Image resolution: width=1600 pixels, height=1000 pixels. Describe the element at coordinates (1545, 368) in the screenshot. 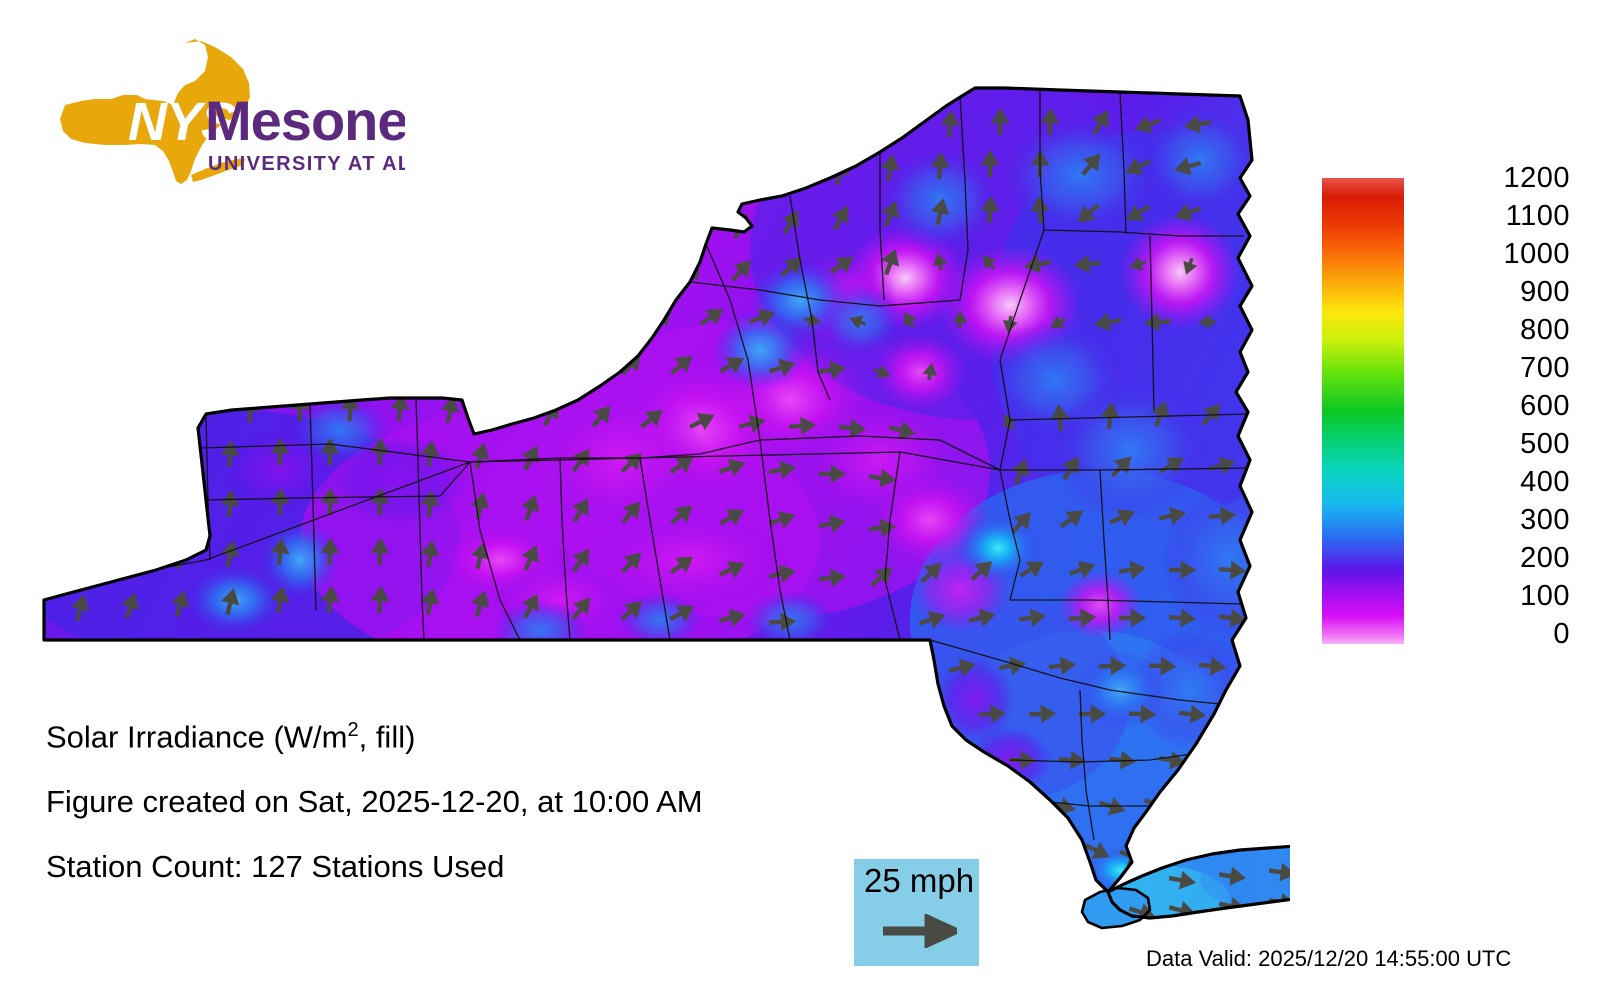

I see `colorbar-tick-700: 700` at that location.